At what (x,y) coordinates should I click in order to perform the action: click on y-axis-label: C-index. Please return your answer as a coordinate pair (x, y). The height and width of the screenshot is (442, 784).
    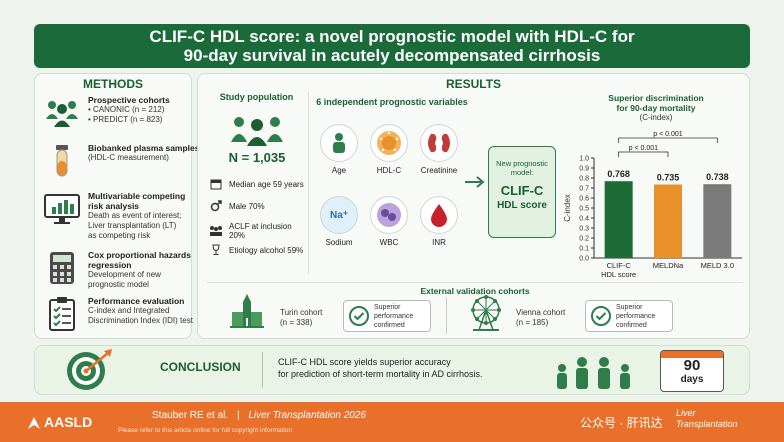
    Looking at the image, I should click on (567, 208).